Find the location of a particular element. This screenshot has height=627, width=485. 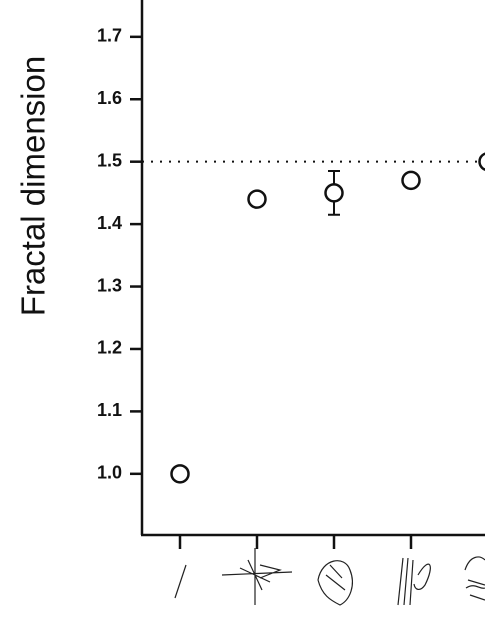

y-tick-label: 1.3 is located at coordinates (109, 285).